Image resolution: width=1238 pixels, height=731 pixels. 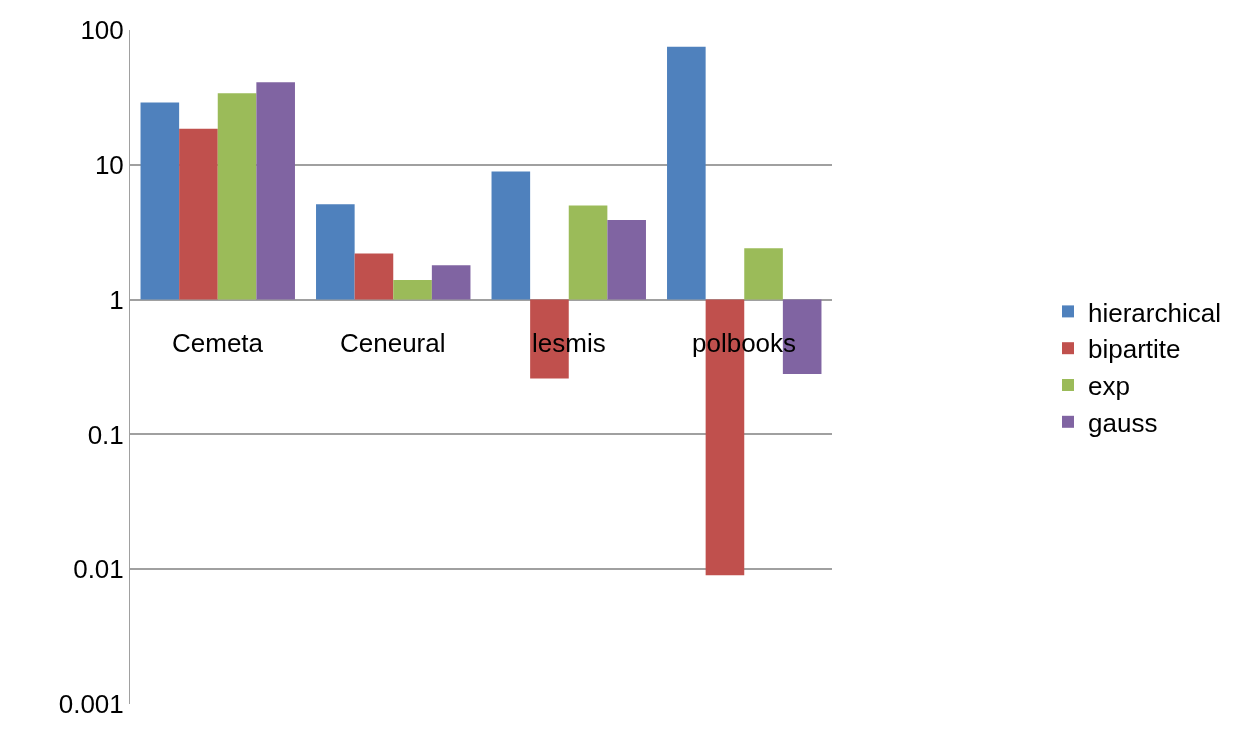 What do you see at coordinates (98, 569) in the screenshot?
I see `y-tick-label: 0.01` at bounding box center [98, 569].